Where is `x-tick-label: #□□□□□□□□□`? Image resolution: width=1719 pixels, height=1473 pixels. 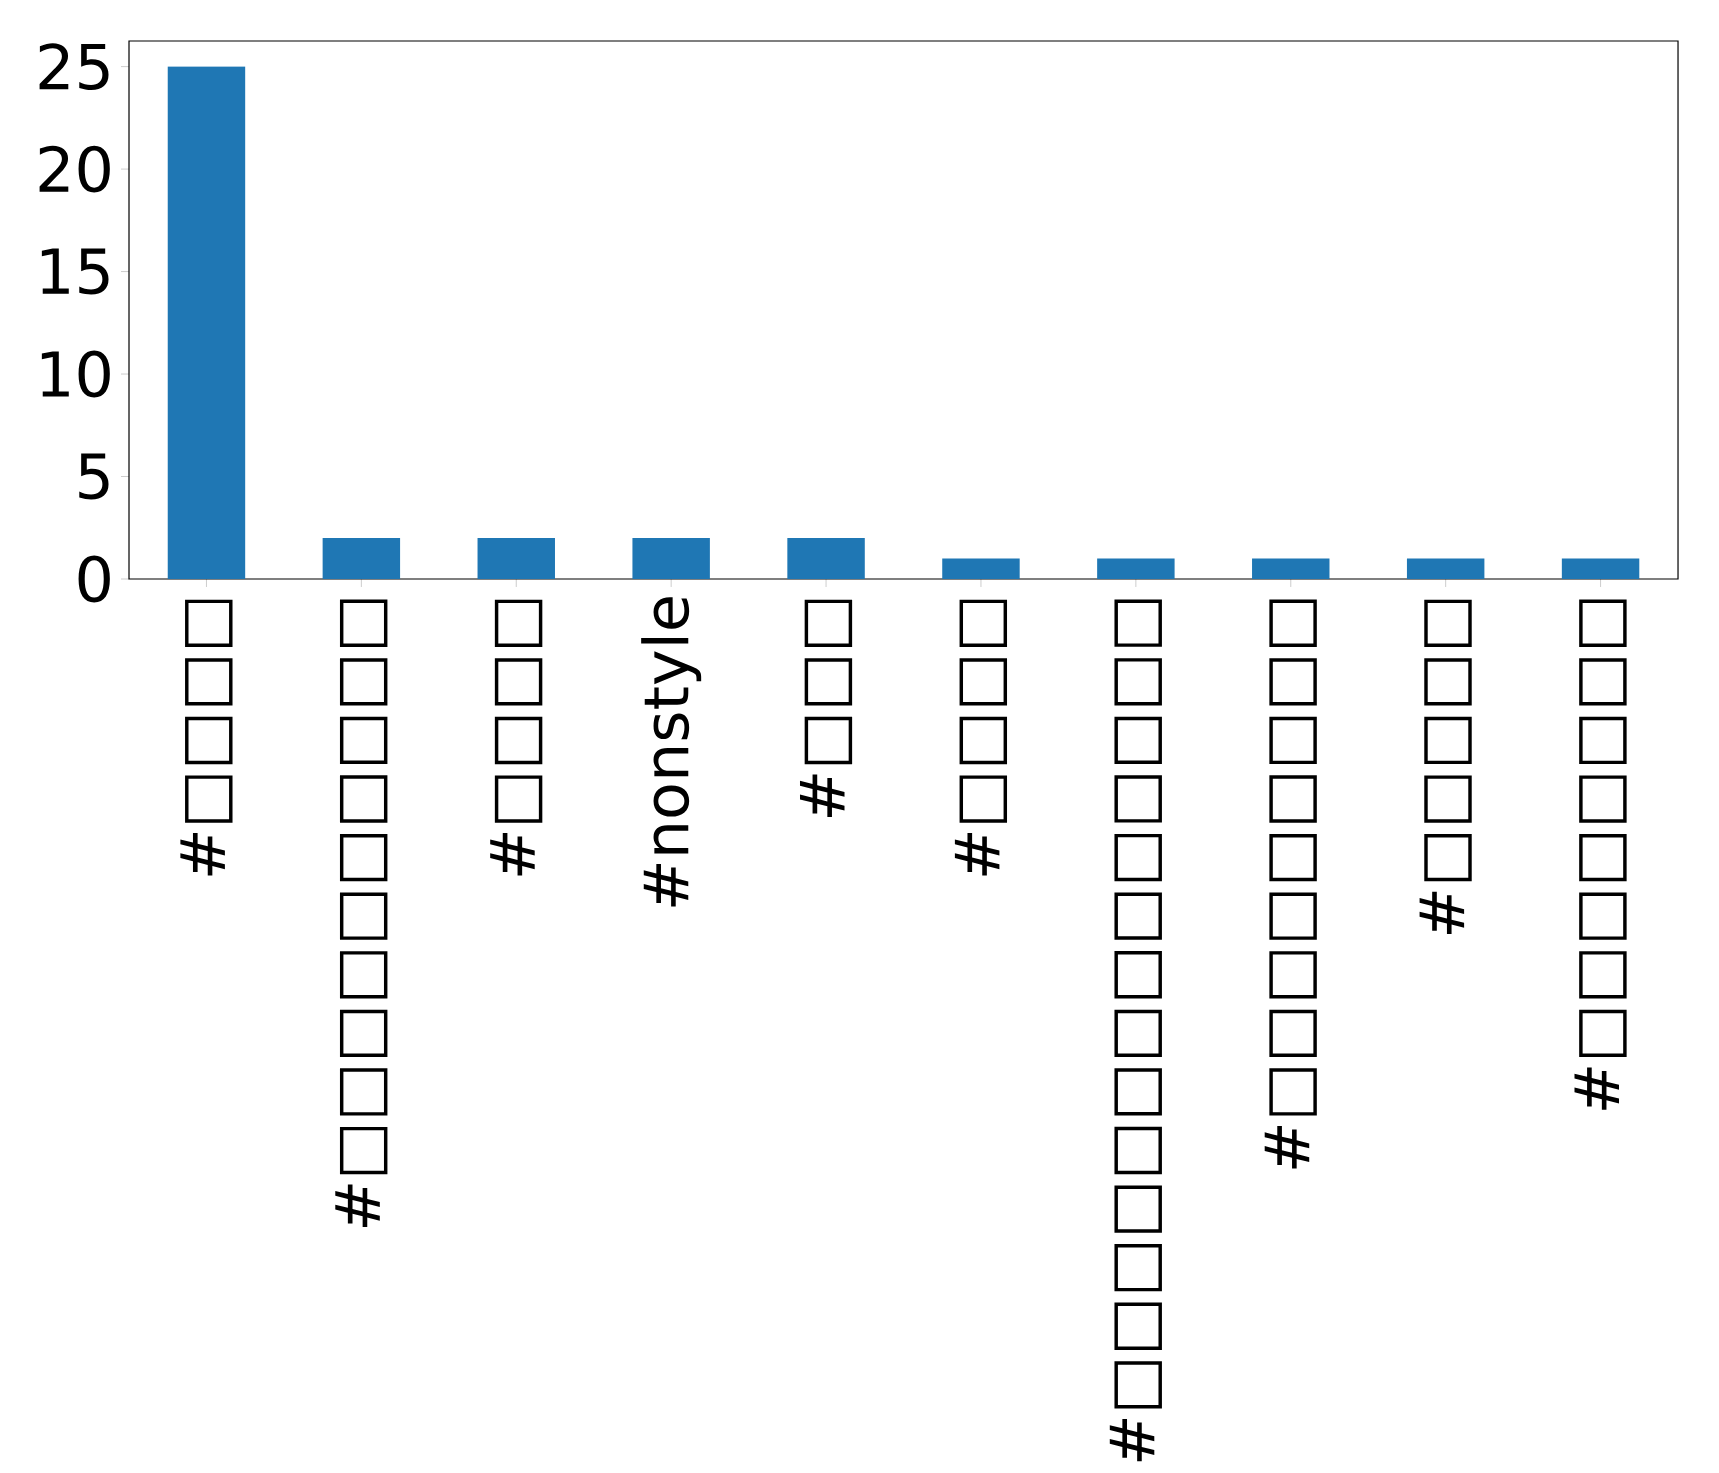
x-tick-label: #□□□□□□□□□ is located at coordinates (1290, 884).